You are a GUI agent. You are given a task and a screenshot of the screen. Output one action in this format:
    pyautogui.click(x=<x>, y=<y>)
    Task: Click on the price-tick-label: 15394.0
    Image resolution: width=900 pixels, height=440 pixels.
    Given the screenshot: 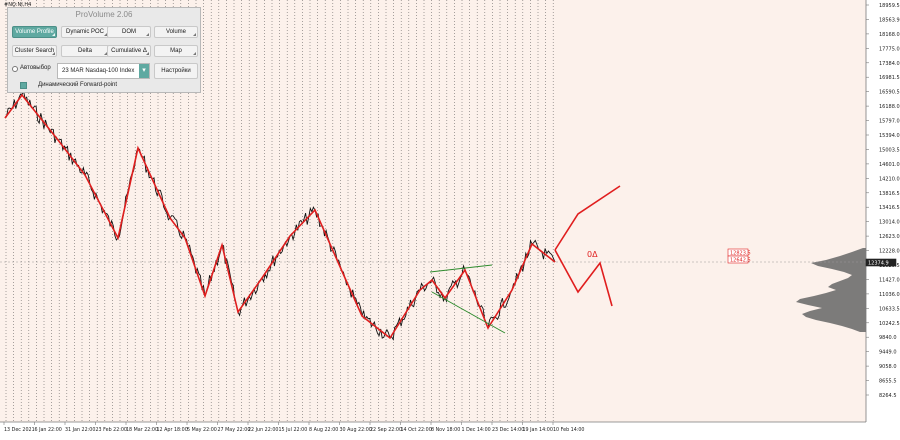 What is the action you would take?
    pyautogui.click(x=889, y=136)
    